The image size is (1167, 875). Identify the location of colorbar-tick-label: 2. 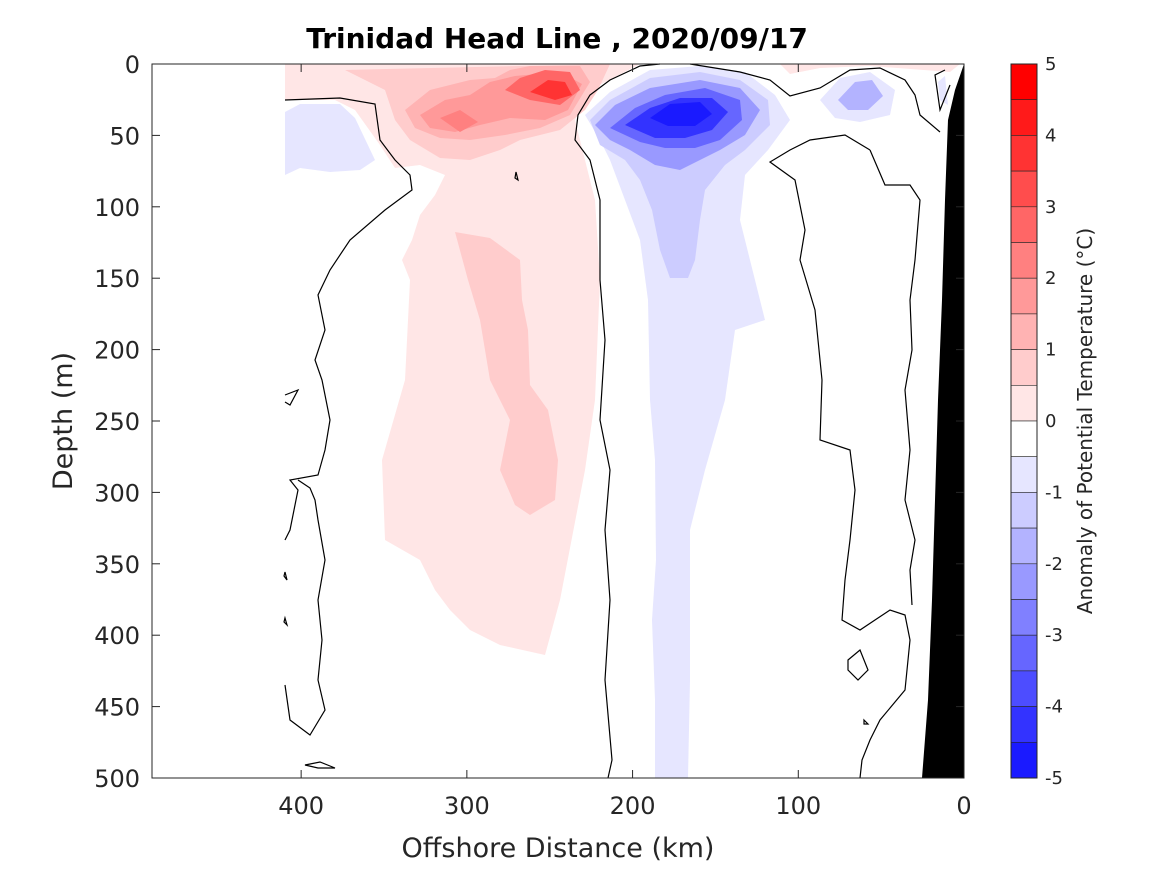
(1050, 278).